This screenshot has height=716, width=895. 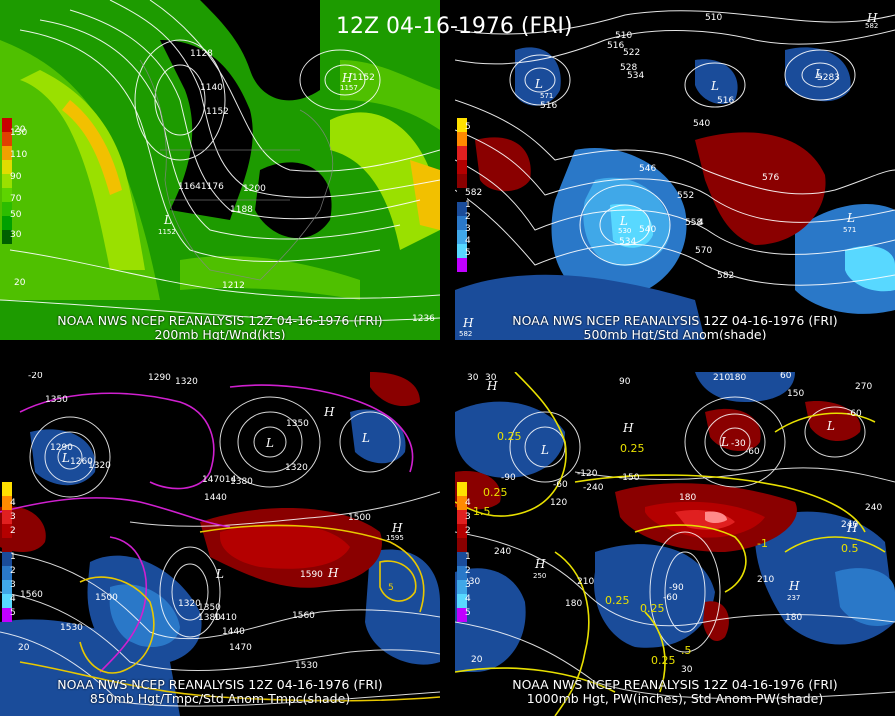 I want to click on svg-text: 582, so click(x=725, y=276).